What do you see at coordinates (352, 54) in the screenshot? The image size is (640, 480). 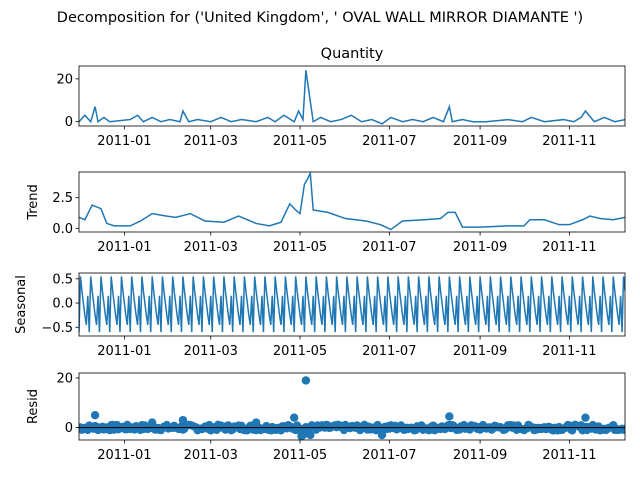 I see `panel-title: Quantity` at bounding box center [352, 54].